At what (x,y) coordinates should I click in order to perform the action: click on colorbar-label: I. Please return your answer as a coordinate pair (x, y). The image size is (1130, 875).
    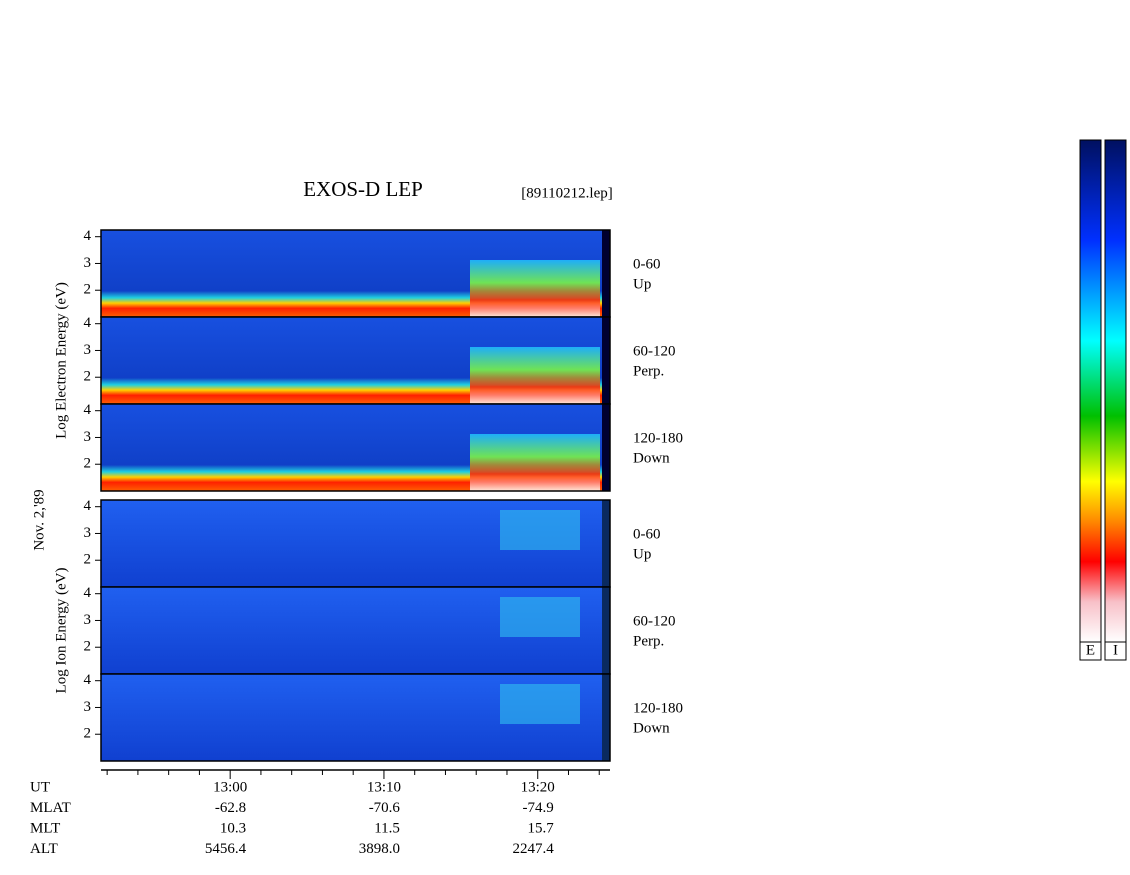
    Looking at the image, I should click on (1115, 650).